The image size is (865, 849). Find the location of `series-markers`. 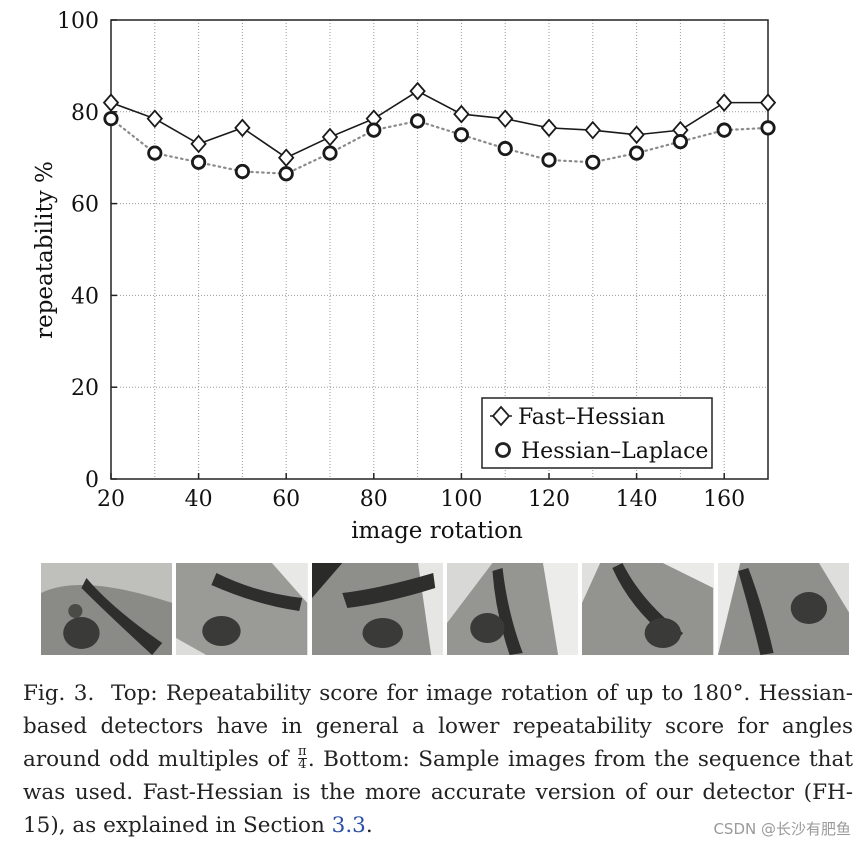

series-markers is located at coordinates (439, 131).